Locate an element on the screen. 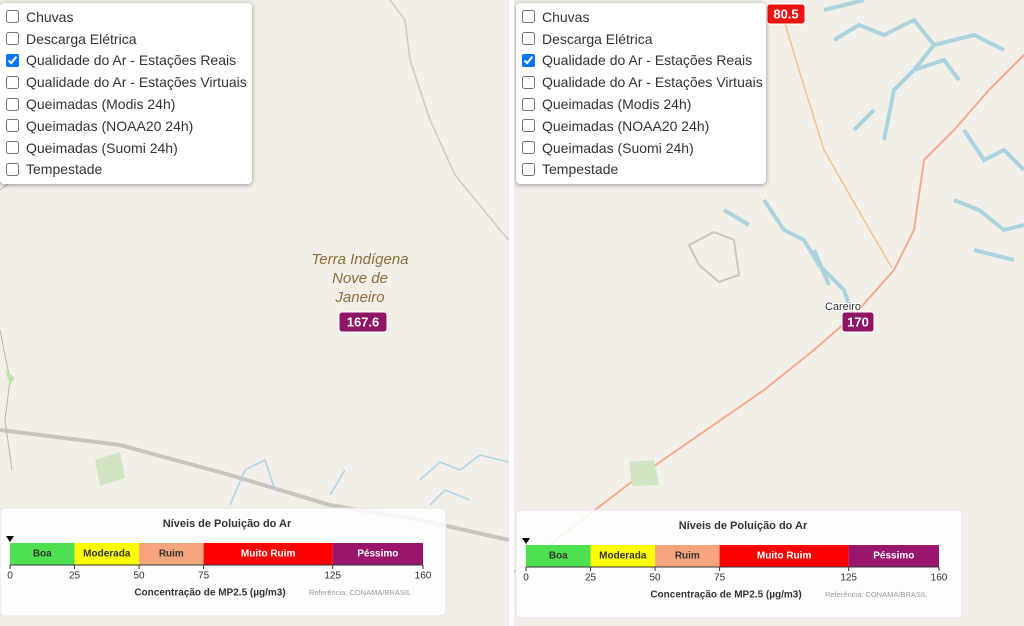 The height and width of the screenshot is (626, 1024). legend-segment-label: Muito Ruim is located at coordinates (784, 556).